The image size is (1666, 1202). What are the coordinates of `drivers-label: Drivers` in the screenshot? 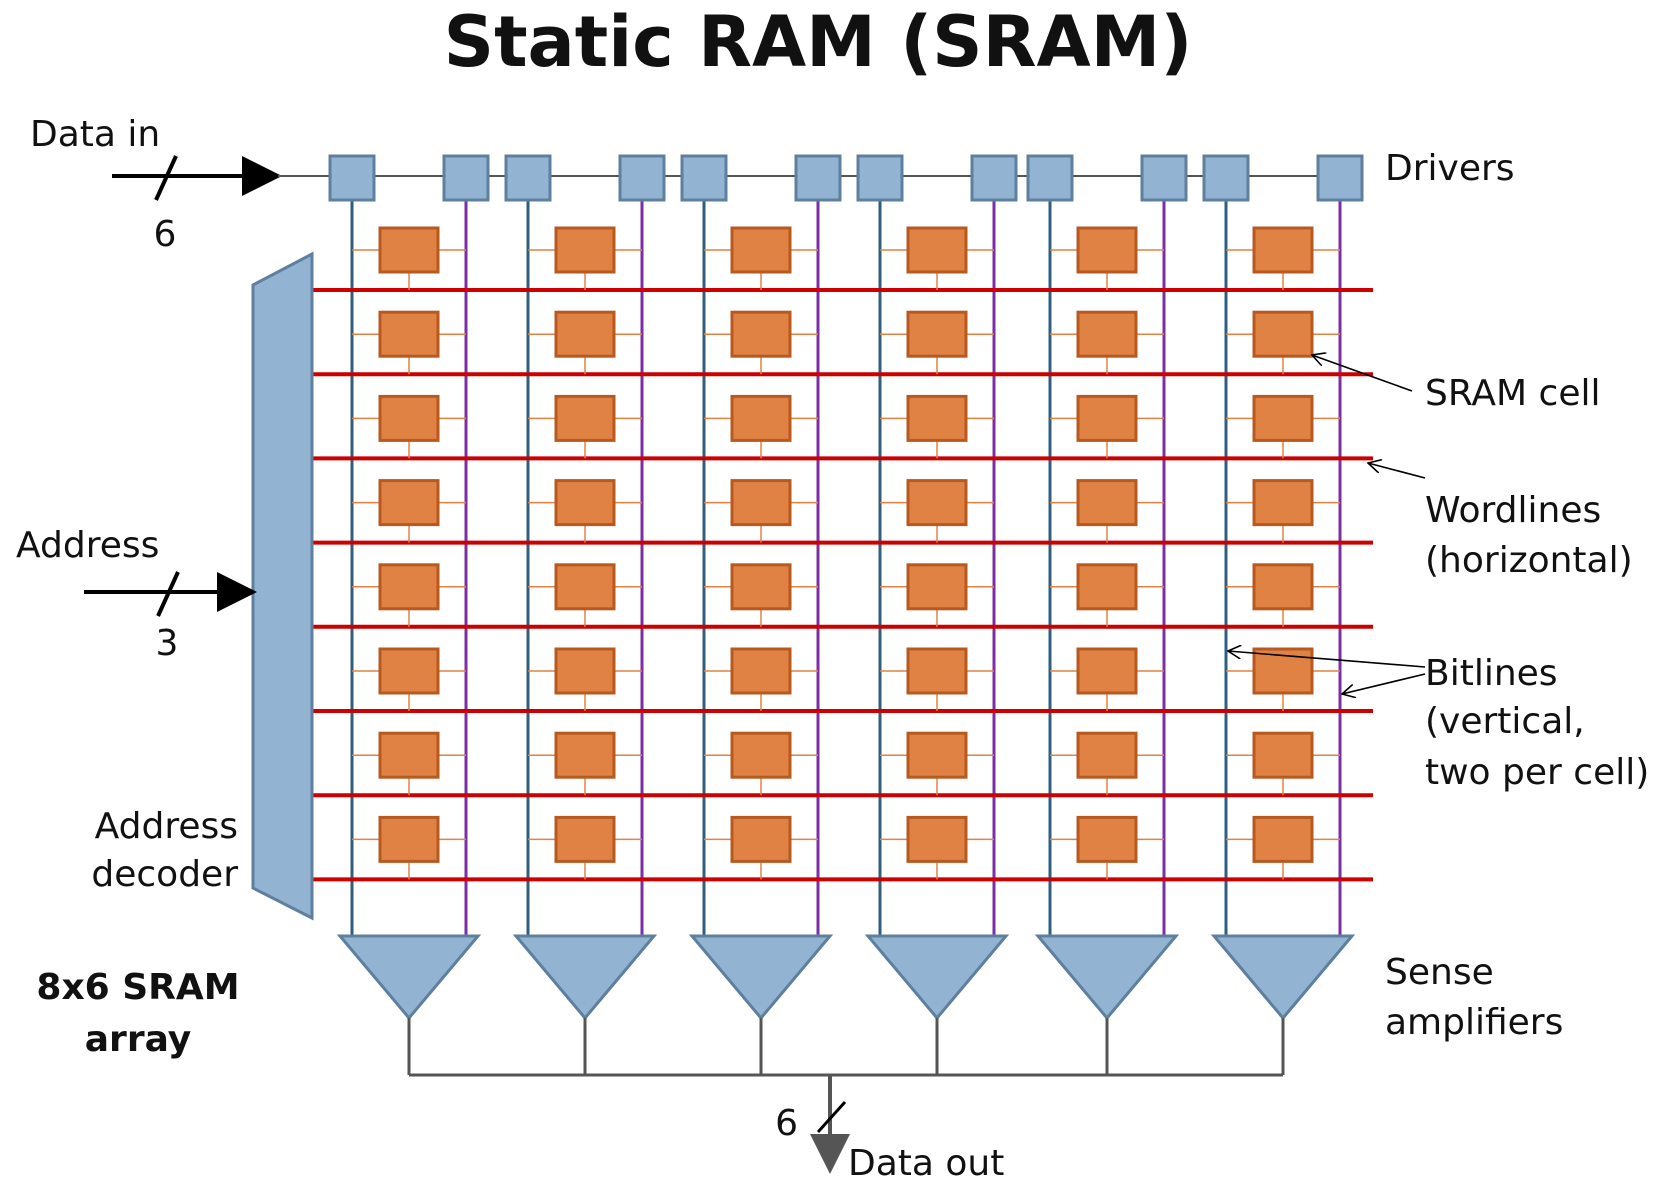 It's located at (1450, 168).